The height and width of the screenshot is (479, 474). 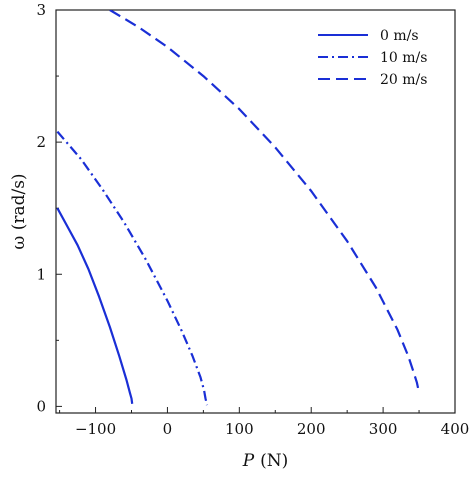 I want to click on legend-label-1: 0 m/s, so click(x=399, y=36).